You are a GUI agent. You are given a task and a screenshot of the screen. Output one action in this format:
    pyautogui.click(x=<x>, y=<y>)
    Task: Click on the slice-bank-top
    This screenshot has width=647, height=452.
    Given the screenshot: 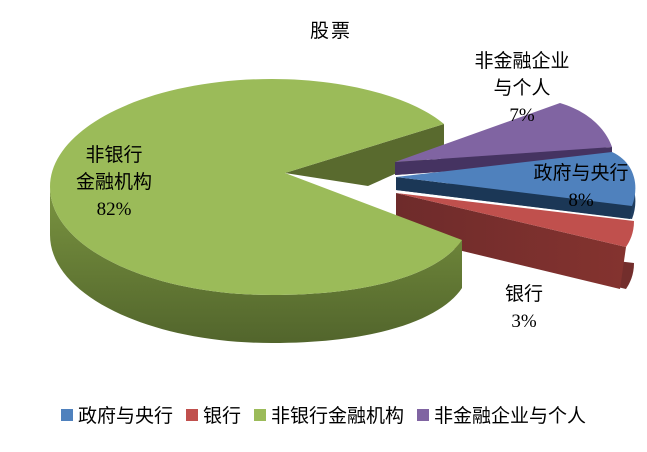 What is the action you would take?
    pyautogui.click(x=515, y=220)
    